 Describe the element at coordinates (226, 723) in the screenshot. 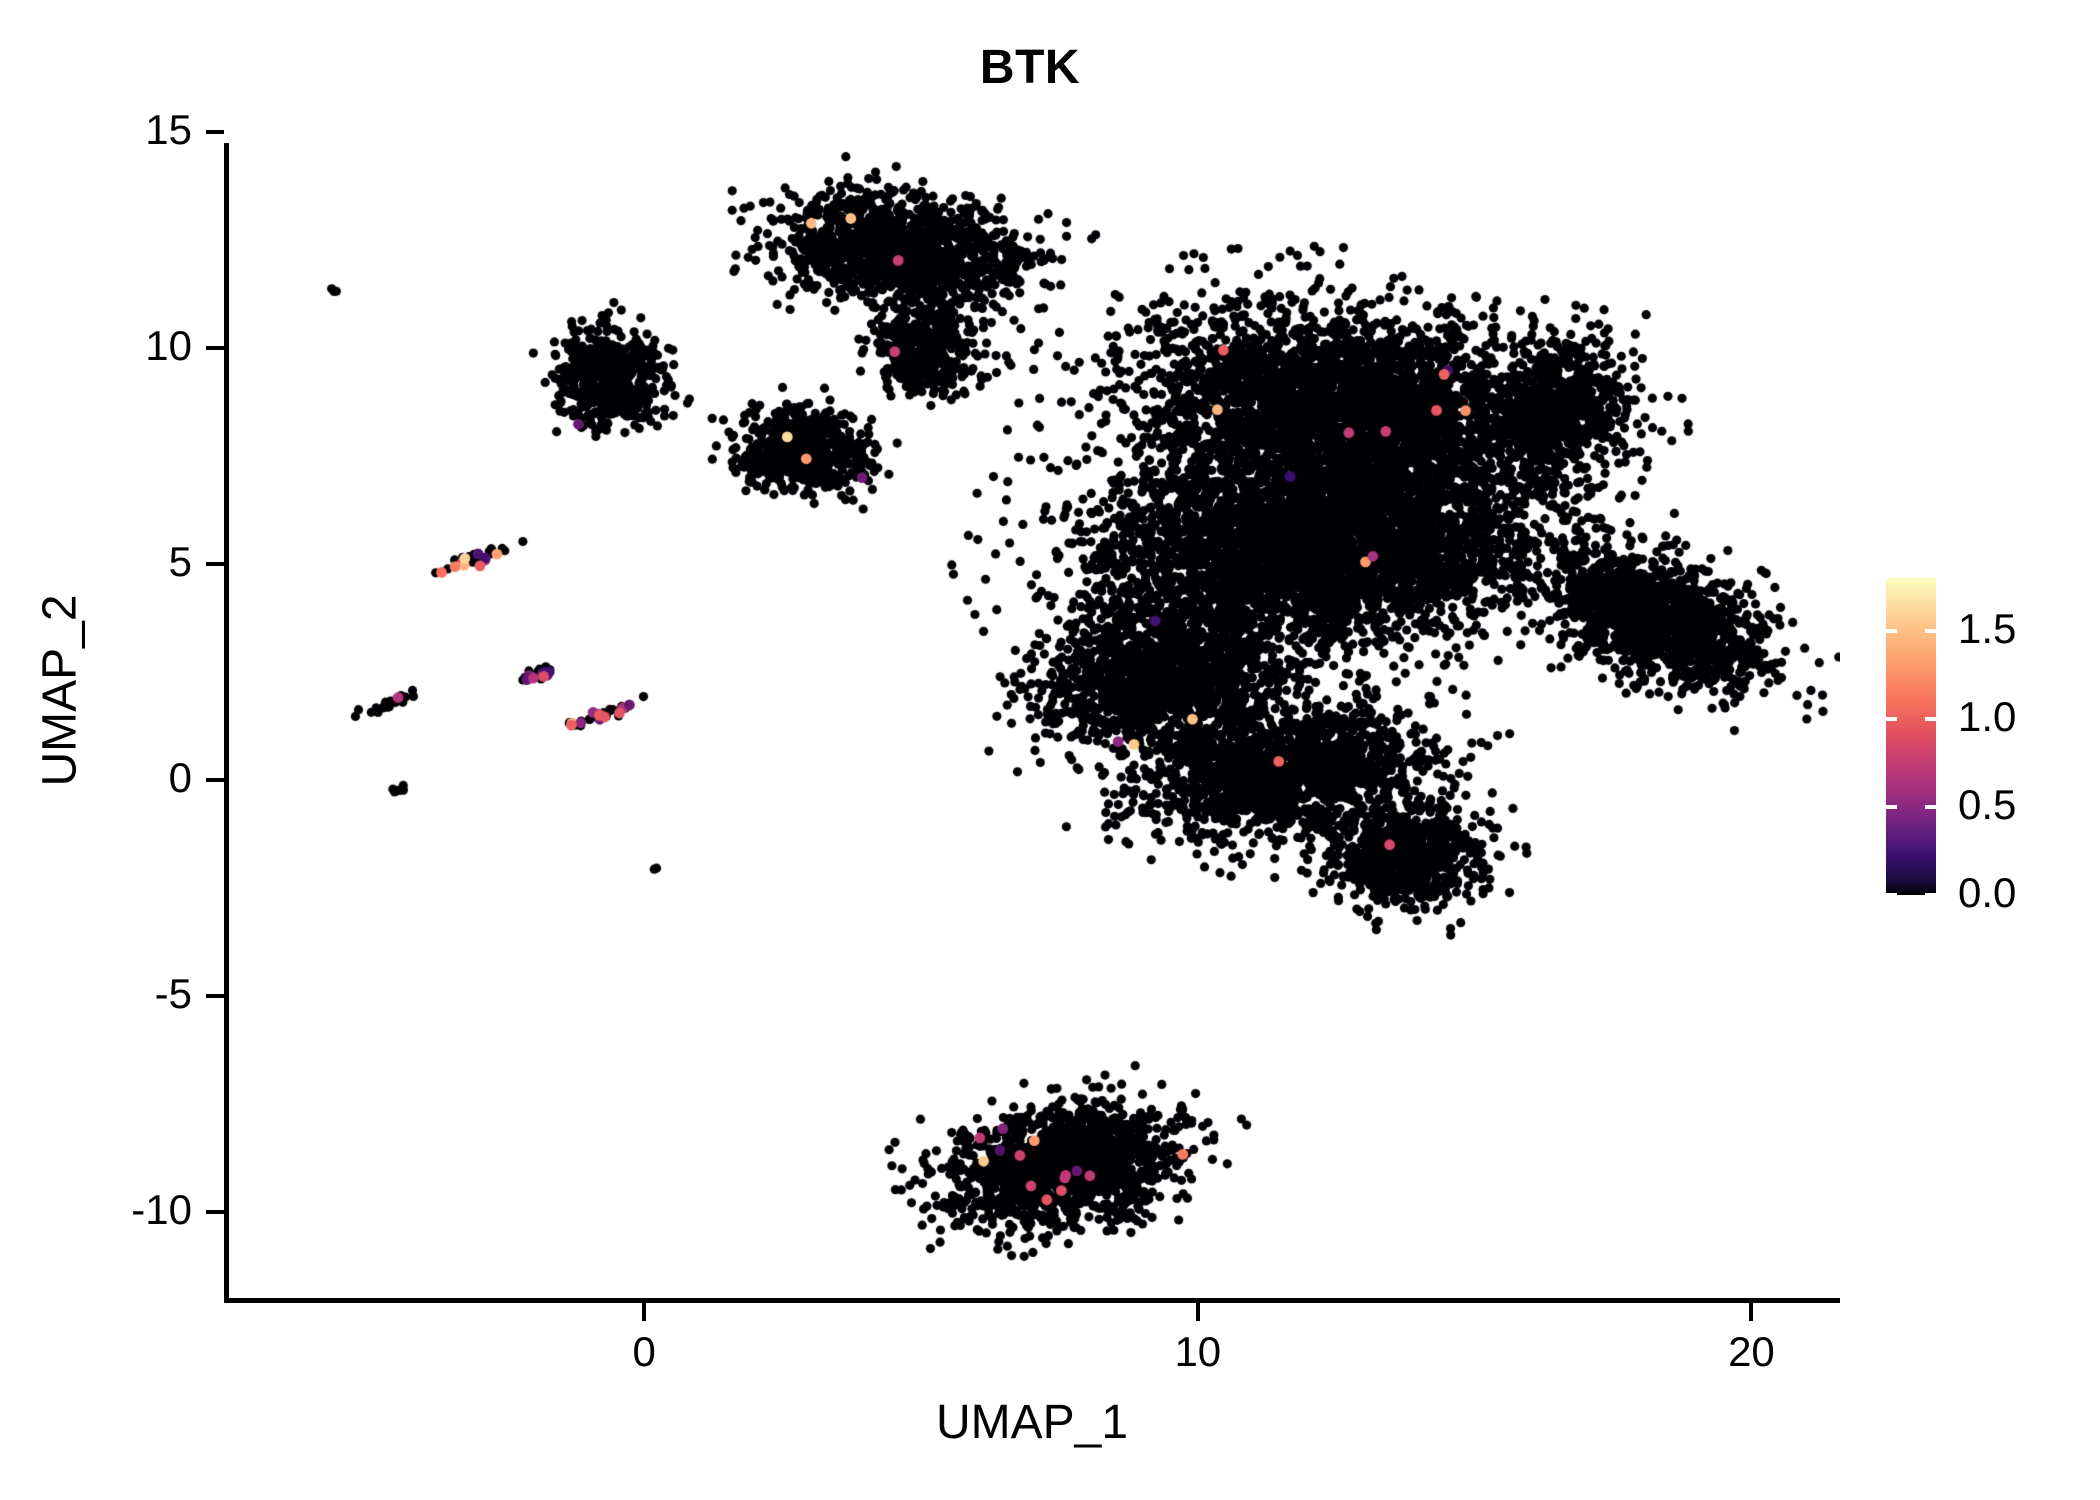

I see `y-axis-line` at that location.